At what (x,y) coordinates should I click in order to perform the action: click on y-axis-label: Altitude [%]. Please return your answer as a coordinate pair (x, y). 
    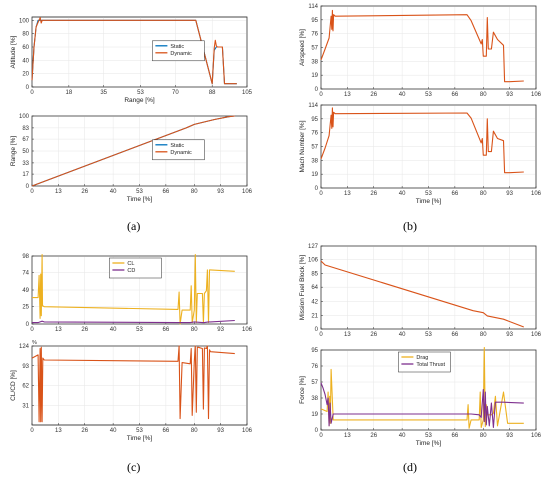
    Looking at the image, I should click on (13, 51).